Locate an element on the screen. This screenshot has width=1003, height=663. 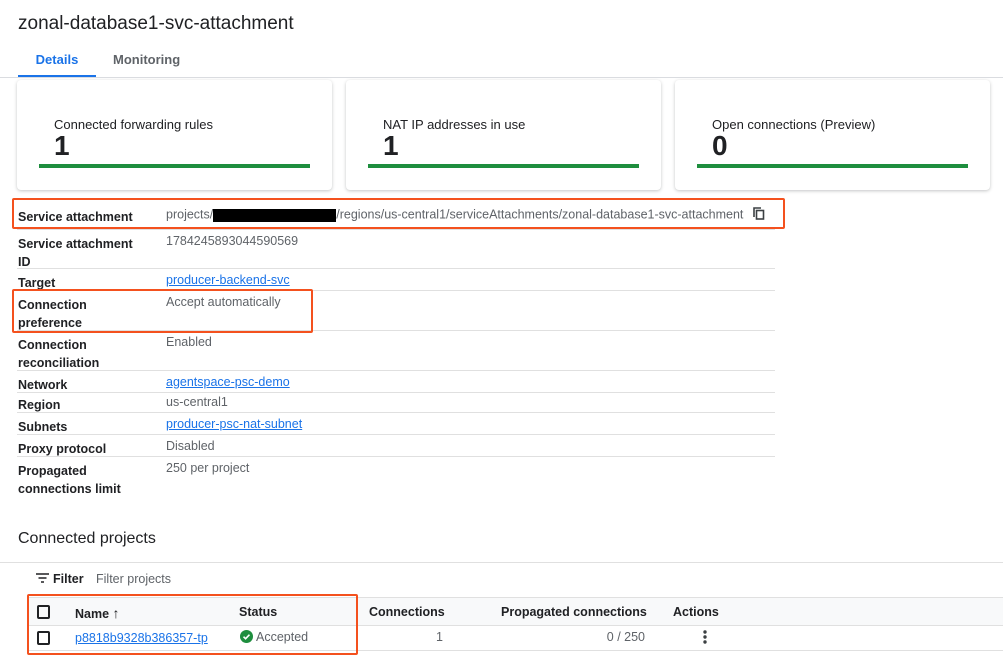
detail-region: Region us-central1 is located at coordinates (396, 403).